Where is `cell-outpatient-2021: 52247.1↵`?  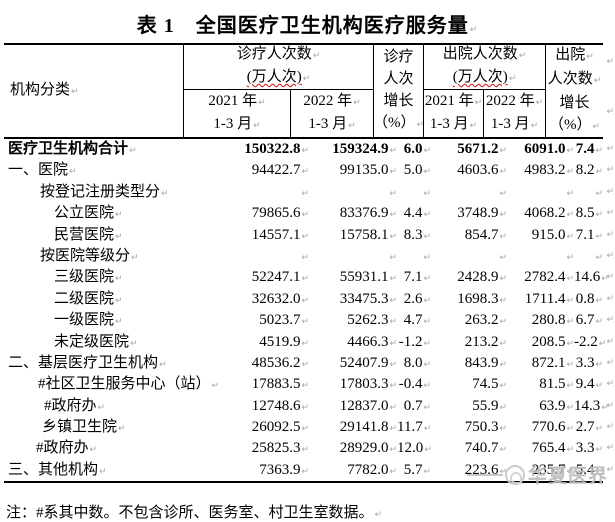 cell-outpatient-2021: 52247.1↵ is located at coordinates (280, 277).